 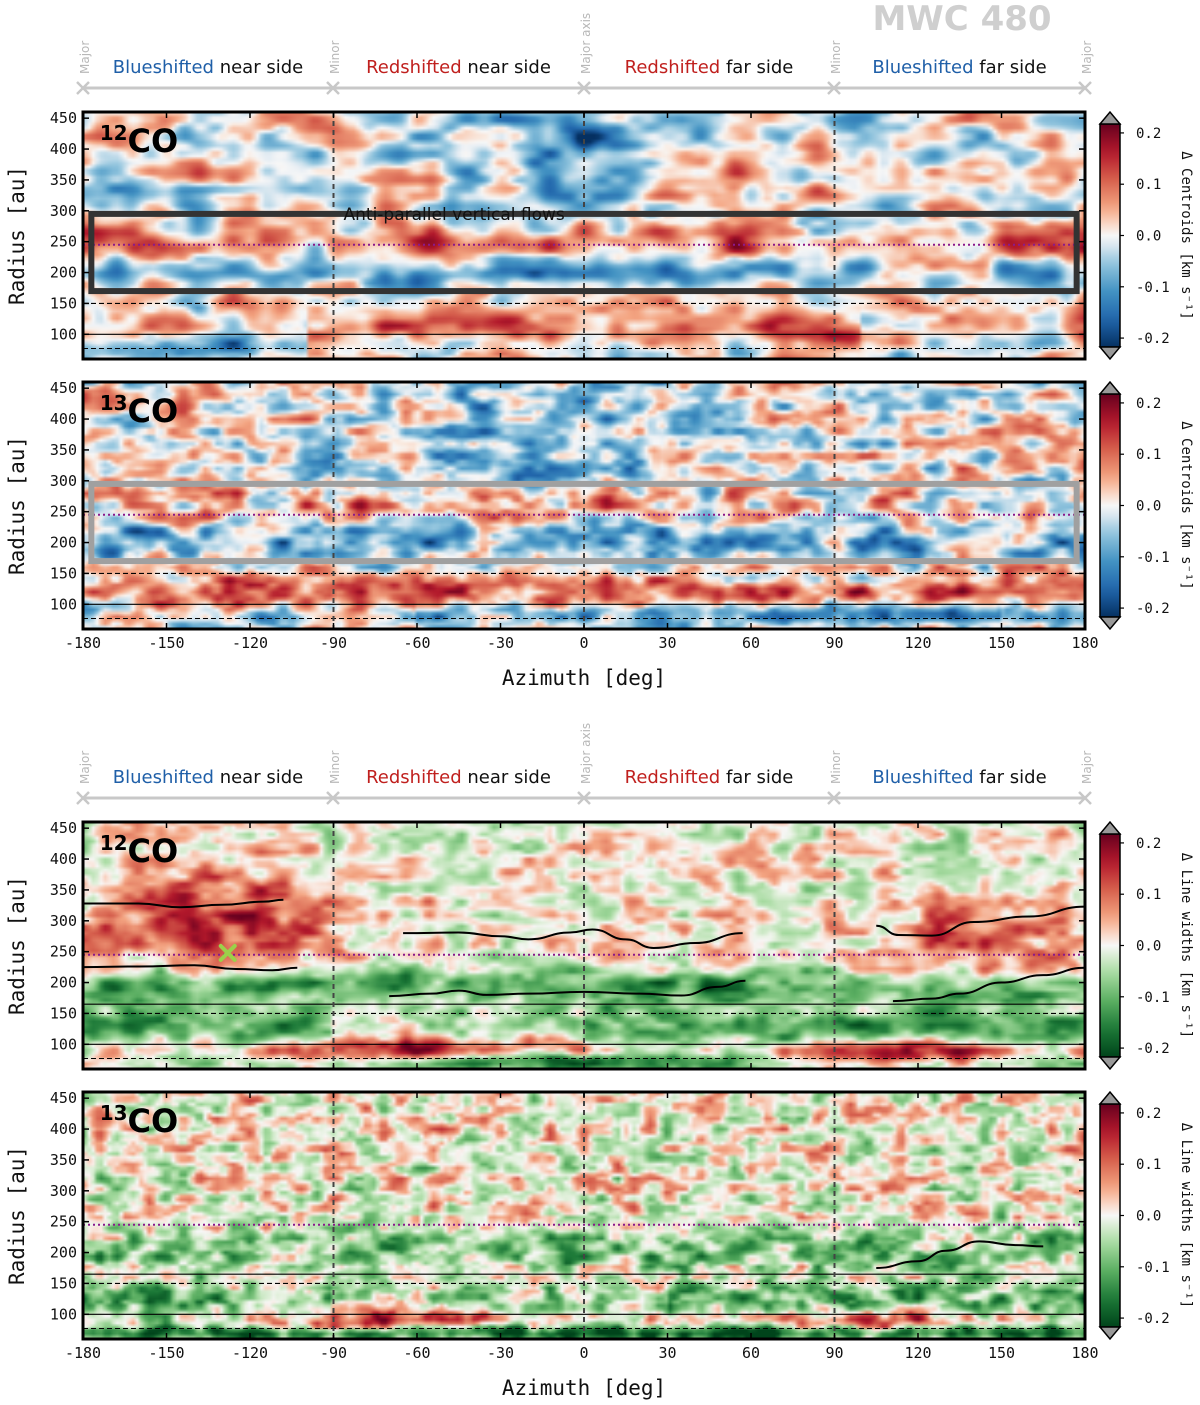 I want to click on x-tick-label: 0, so click(x=583, y=643).